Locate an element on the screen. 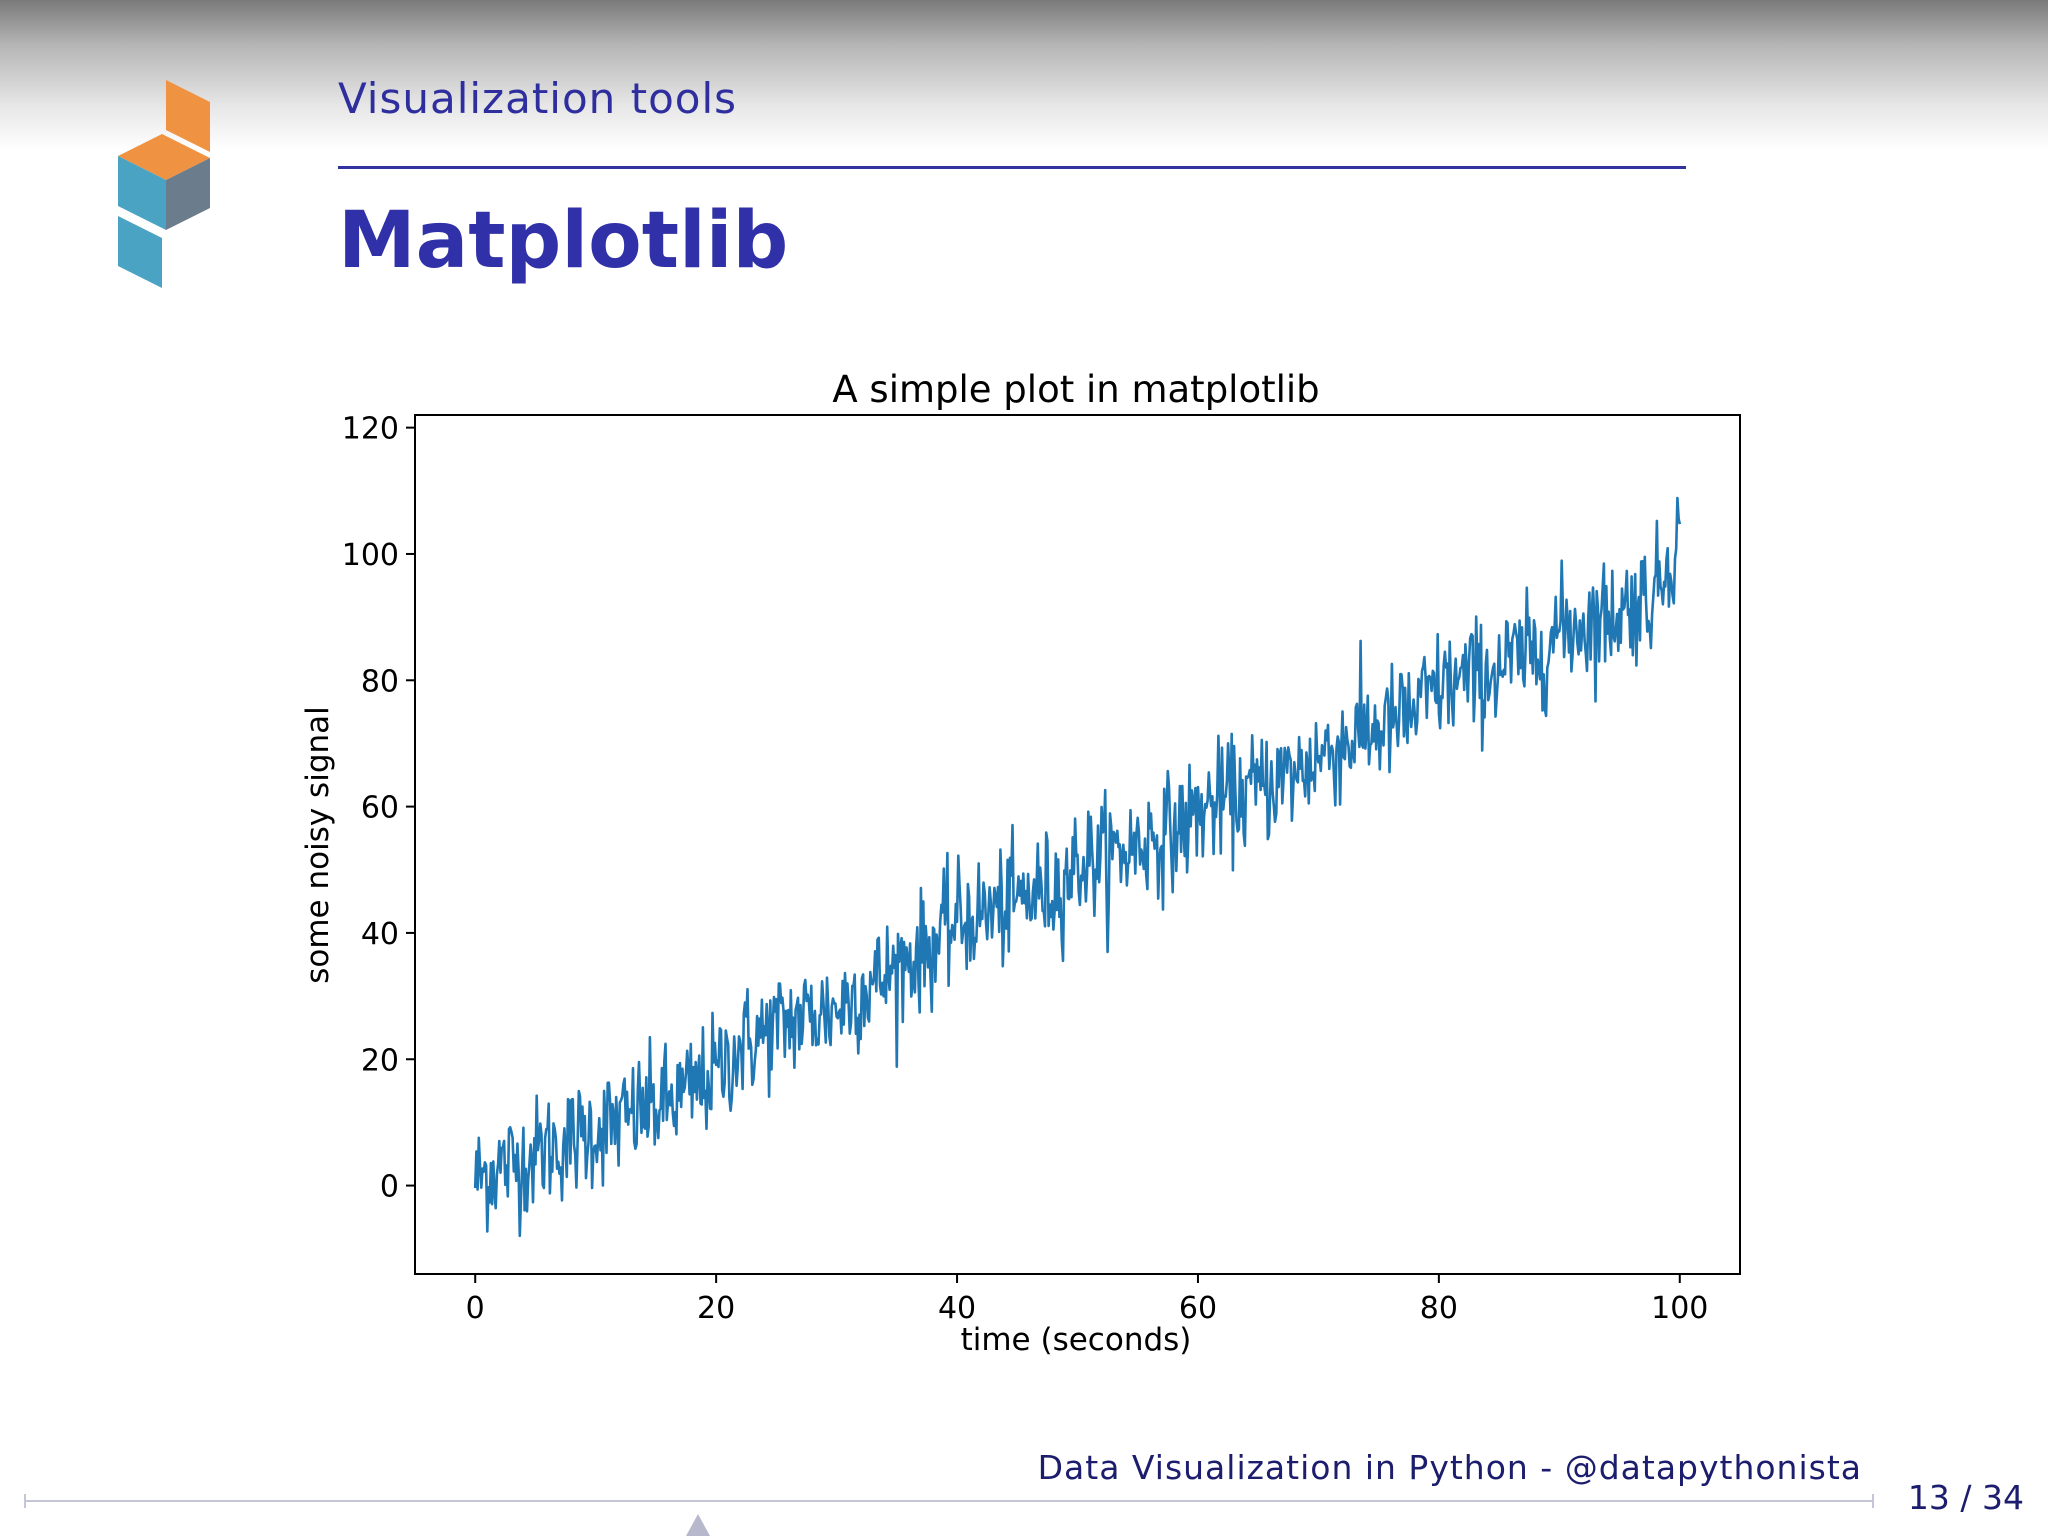 The image size is (2048, 1536). y-tick-label: 60 is located at coordinates (380, 808).